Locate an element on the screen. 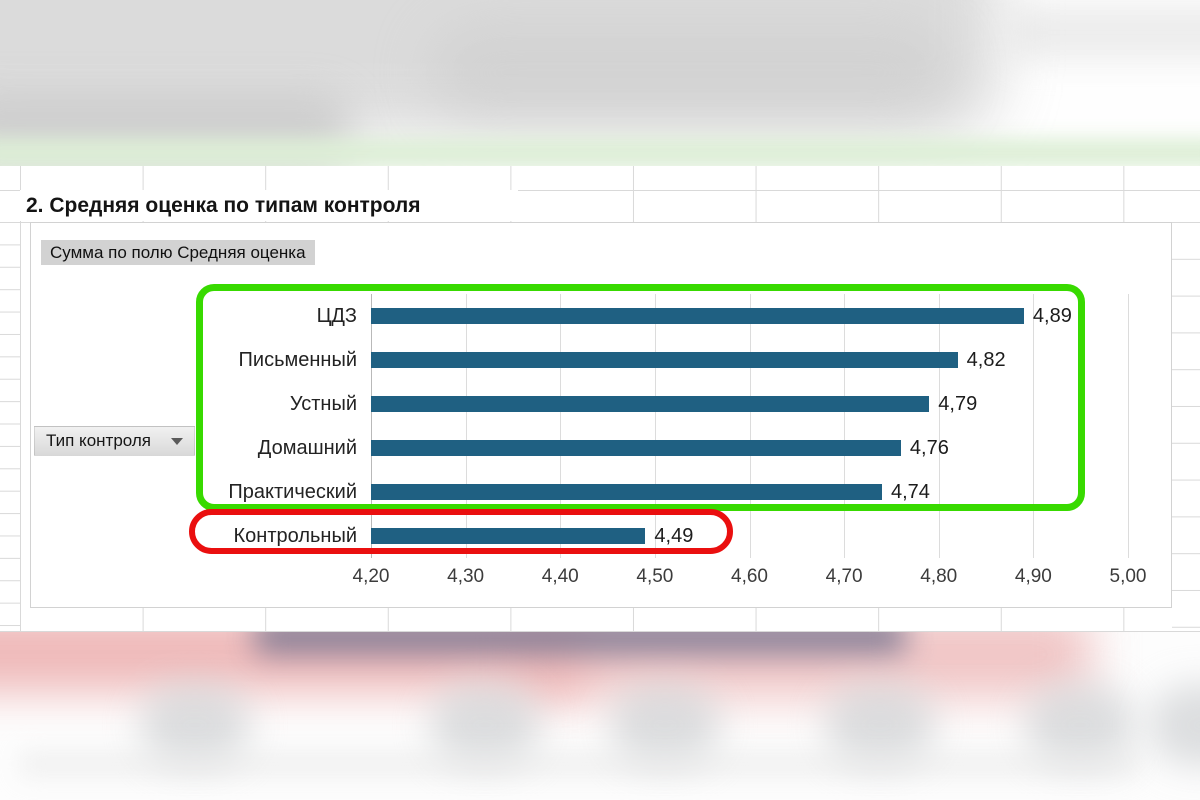 This screenshot has width=1200, height=800. x-tick-label: 4,20 is located at coordinates (371, 576).